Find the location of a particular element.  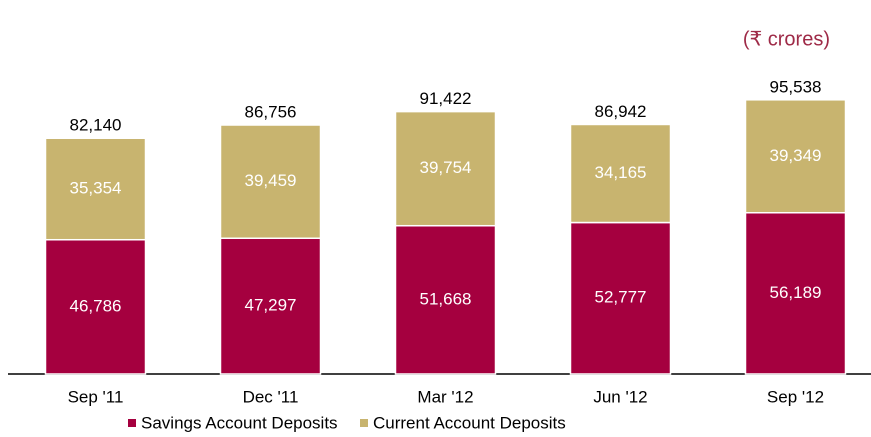

value-label: 47,297 is located at coordinates (271, 305).